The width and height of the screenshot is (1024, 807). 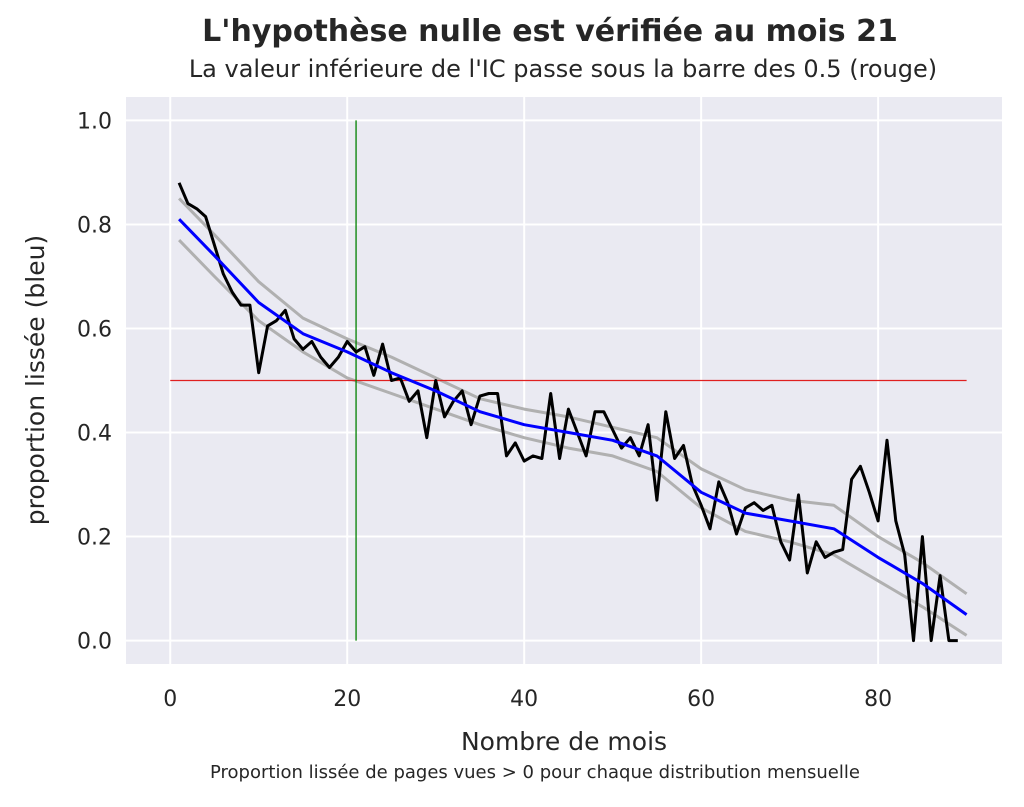 What do you see at coordinates (94, 434) in the screenshot?
I see `y-tick-label: 0.4` at bounding box center [94, 434].